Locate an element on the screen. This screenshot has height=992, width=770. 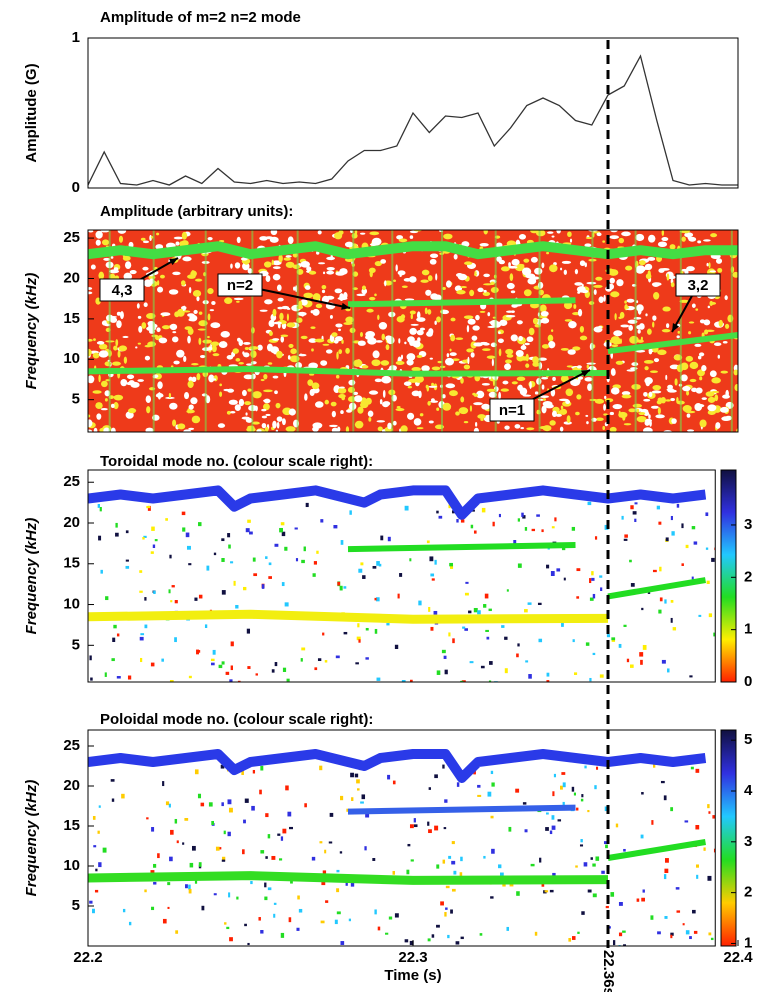
colorbar-tick-label: 2 is located at coordinates (748, 892).